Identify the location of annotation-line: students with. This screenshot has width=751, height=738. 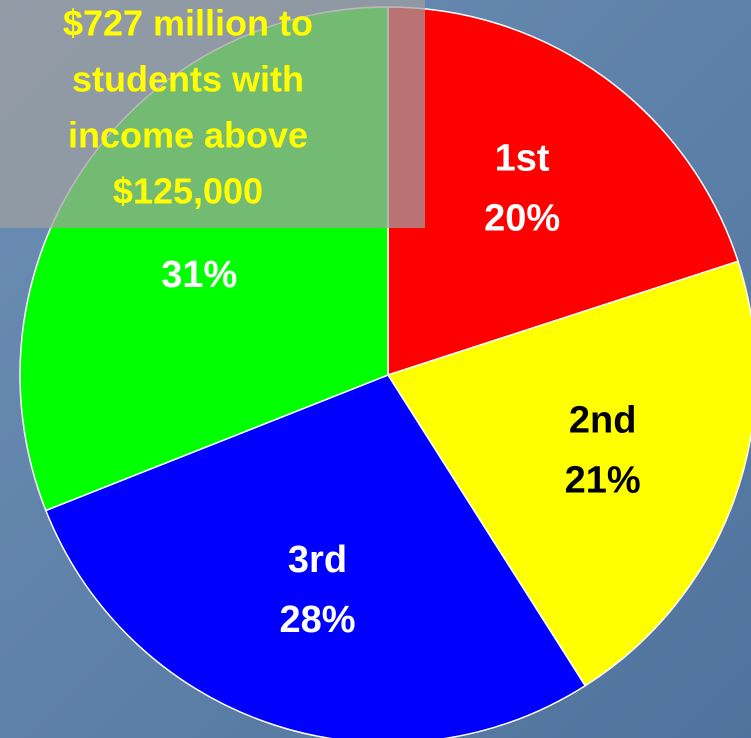
(188, 79).